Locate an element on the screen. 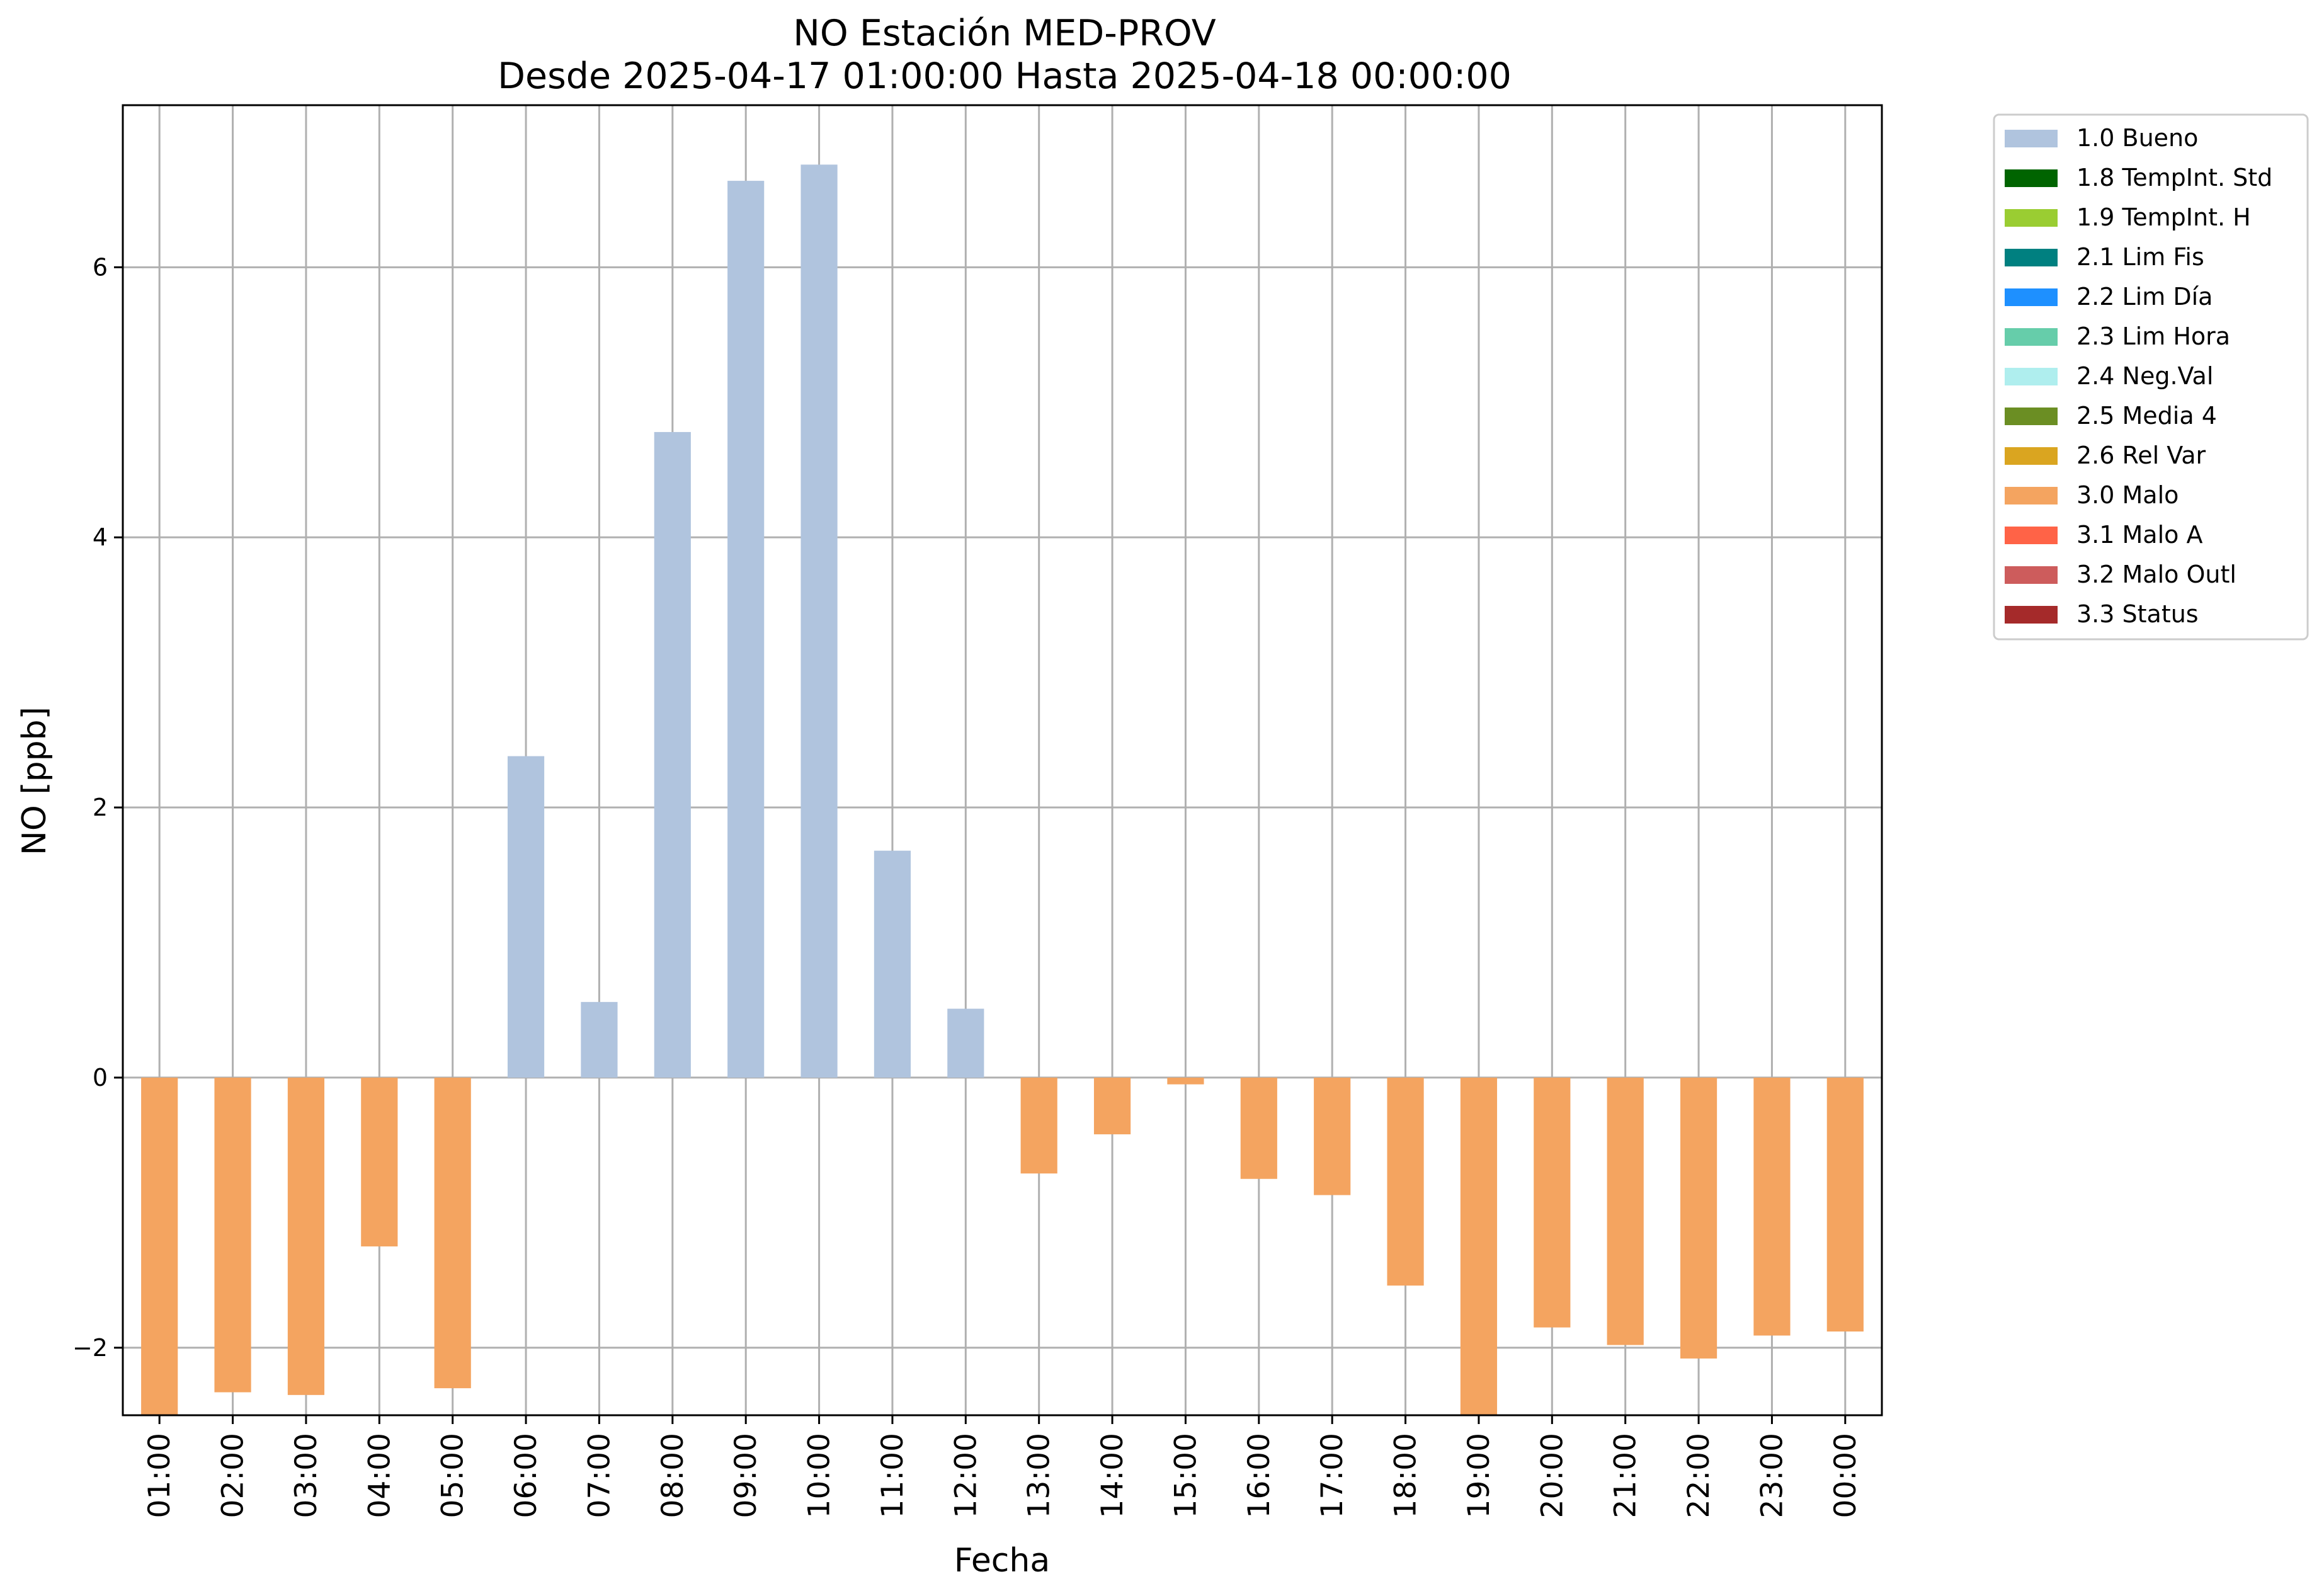  legend-label: 1.9 TempInt. H is located at coordinates (2163, 217).